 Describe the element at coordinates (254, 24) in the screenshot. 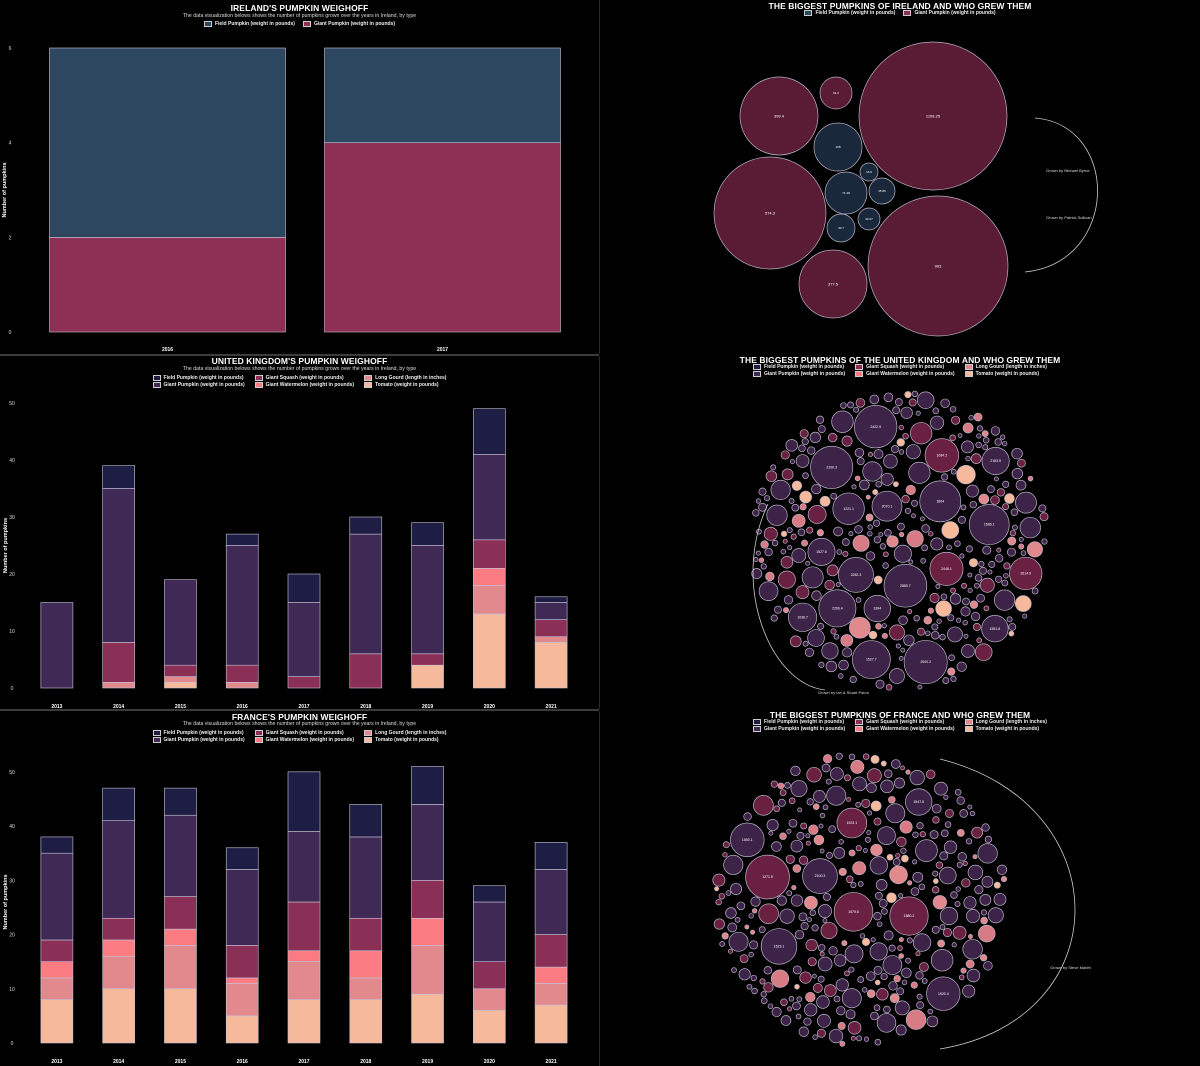

I see `legend-label: Field Pumpkin (weight in pounds)` at that location.